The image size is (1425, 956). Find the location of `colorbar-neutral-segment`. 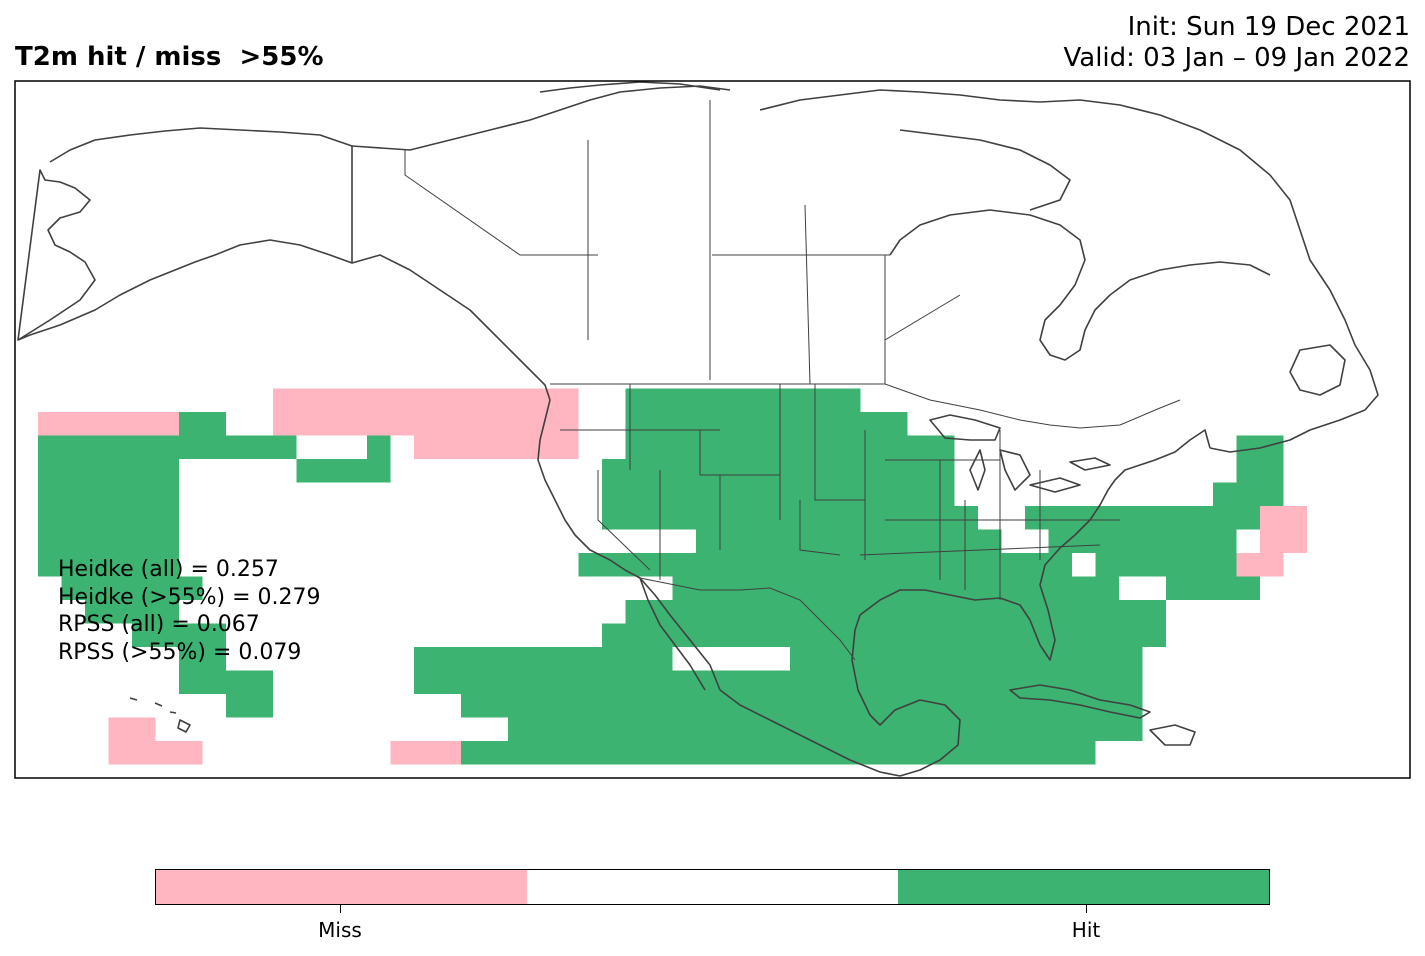

colorbar-neutral-segment is located at coordinates (712, 887).